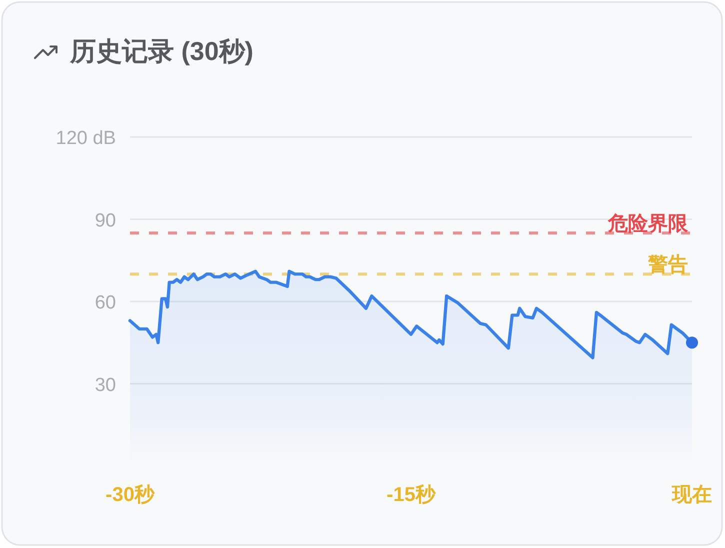 Image resolution: width=725 pixels, height=548 pixels. Describe the element at coordinates (648, 223) in the screenshot. I see `ref-line-label: 危险界限` at that location.